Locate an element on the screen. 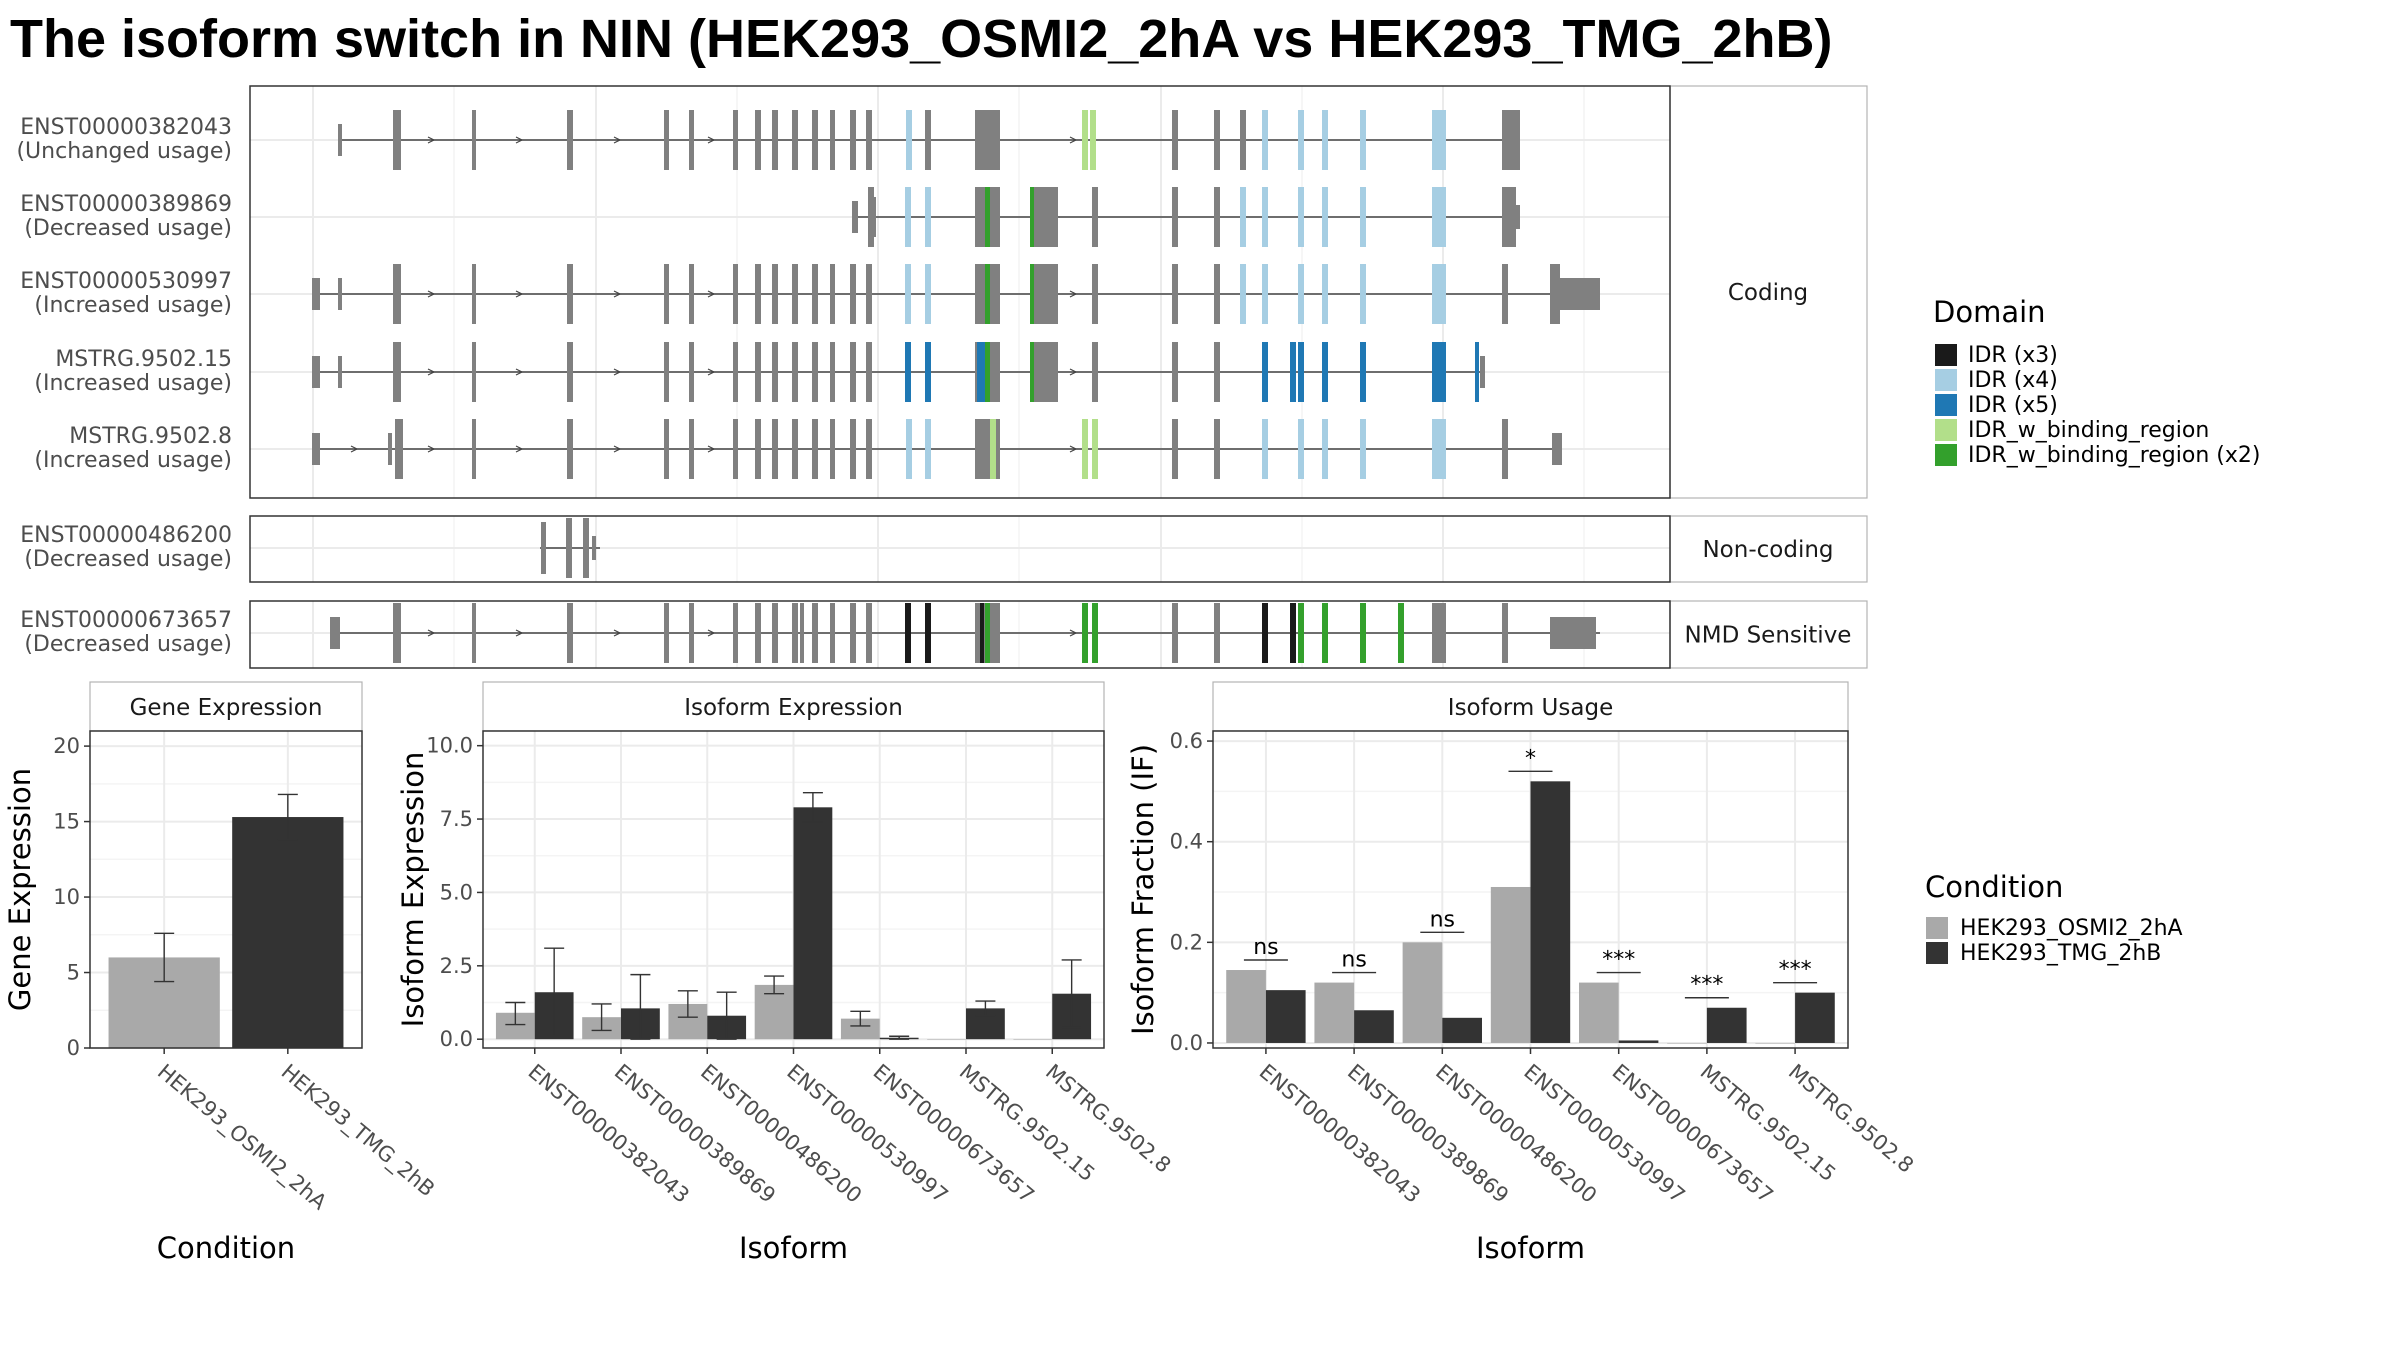 The width and height of the screenshot is (2400, 1350). significance-label: * is located at coordinates (1530, 758).